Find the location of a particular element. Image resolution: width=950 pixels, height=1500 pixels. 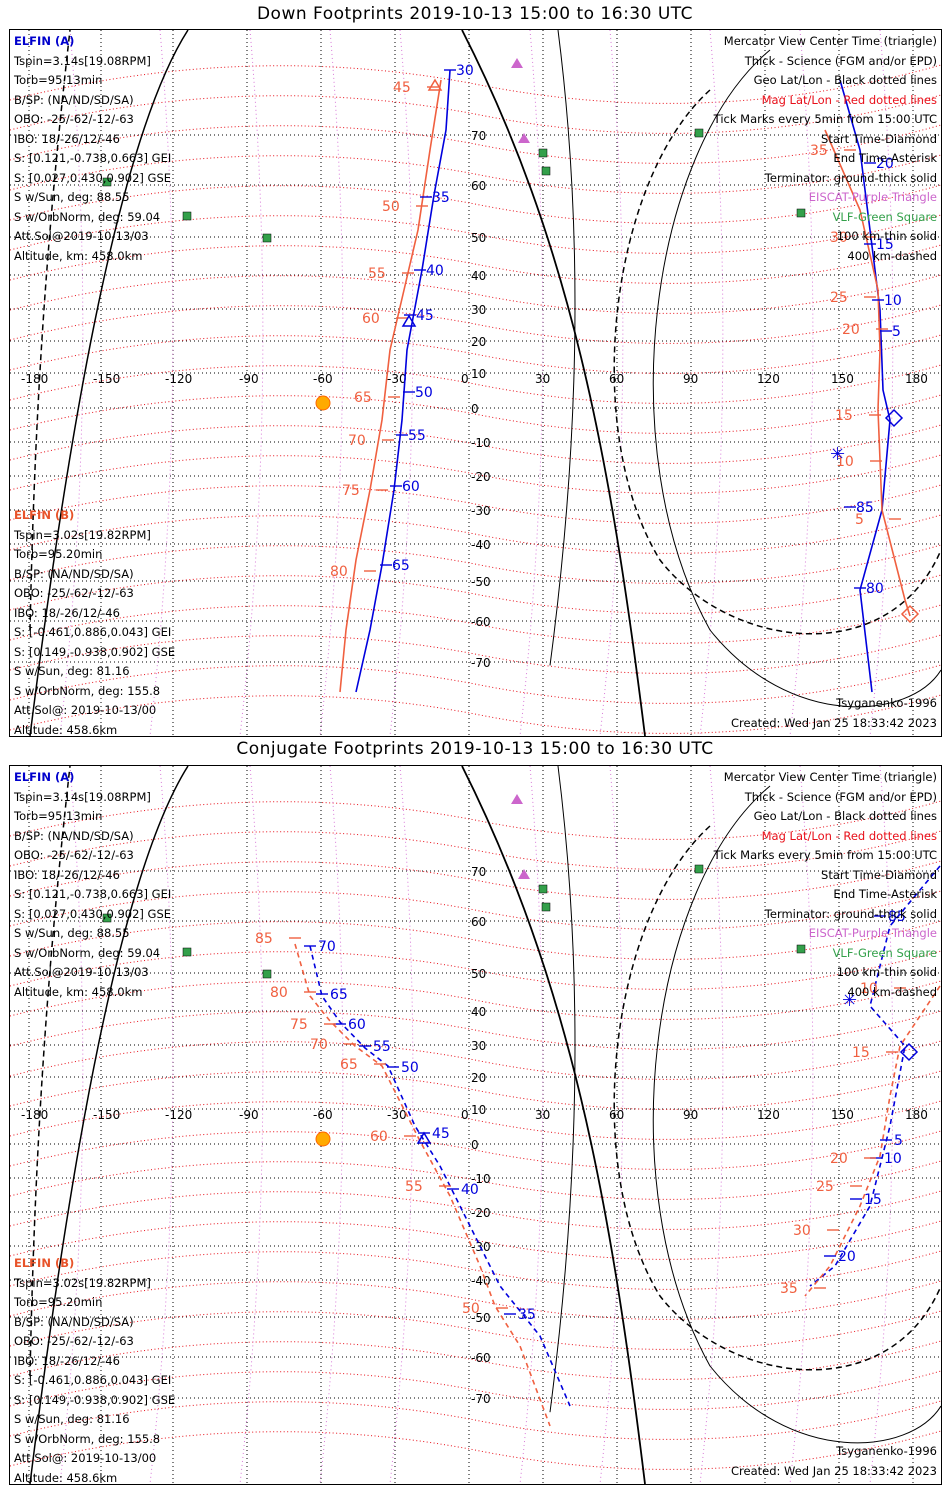

elfin-b-line: S w/OrbNorm, deg: 155.8 is located at coordinates (87, 690).